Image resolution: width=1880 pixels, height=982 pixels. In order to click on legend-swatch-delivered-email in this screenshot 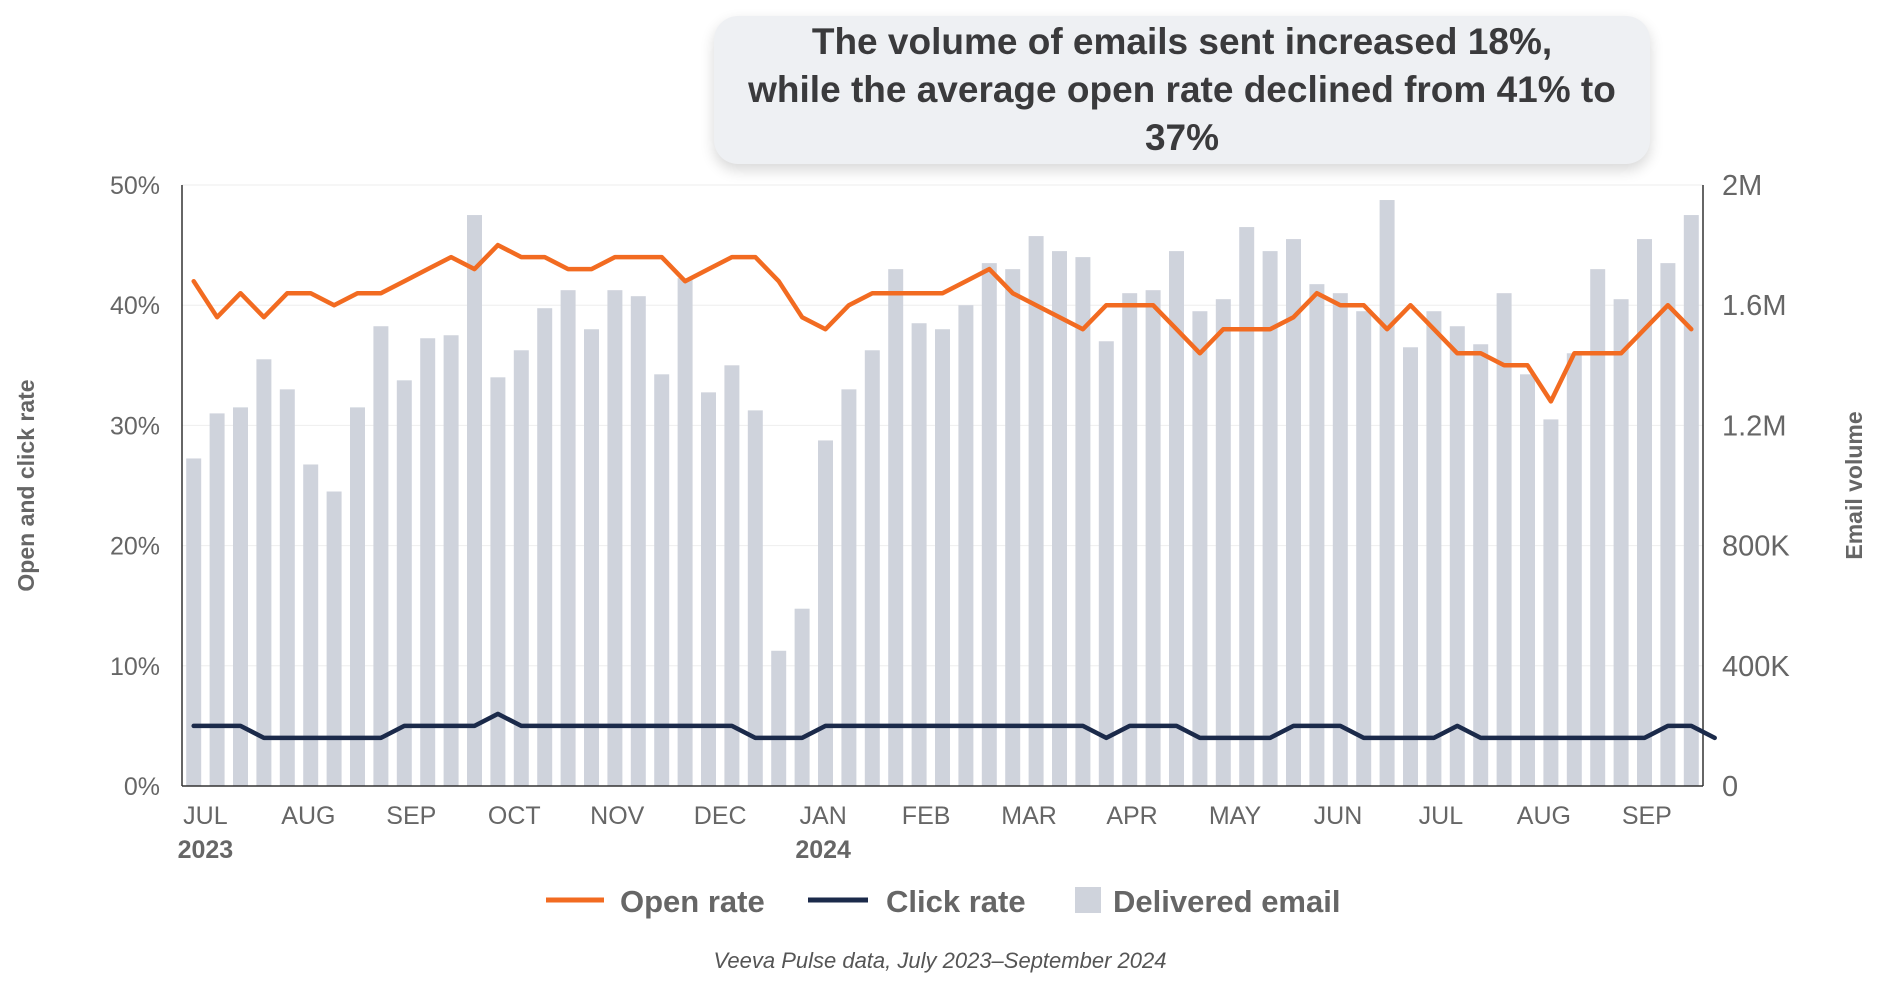, I will do `click(1088, 900)`.